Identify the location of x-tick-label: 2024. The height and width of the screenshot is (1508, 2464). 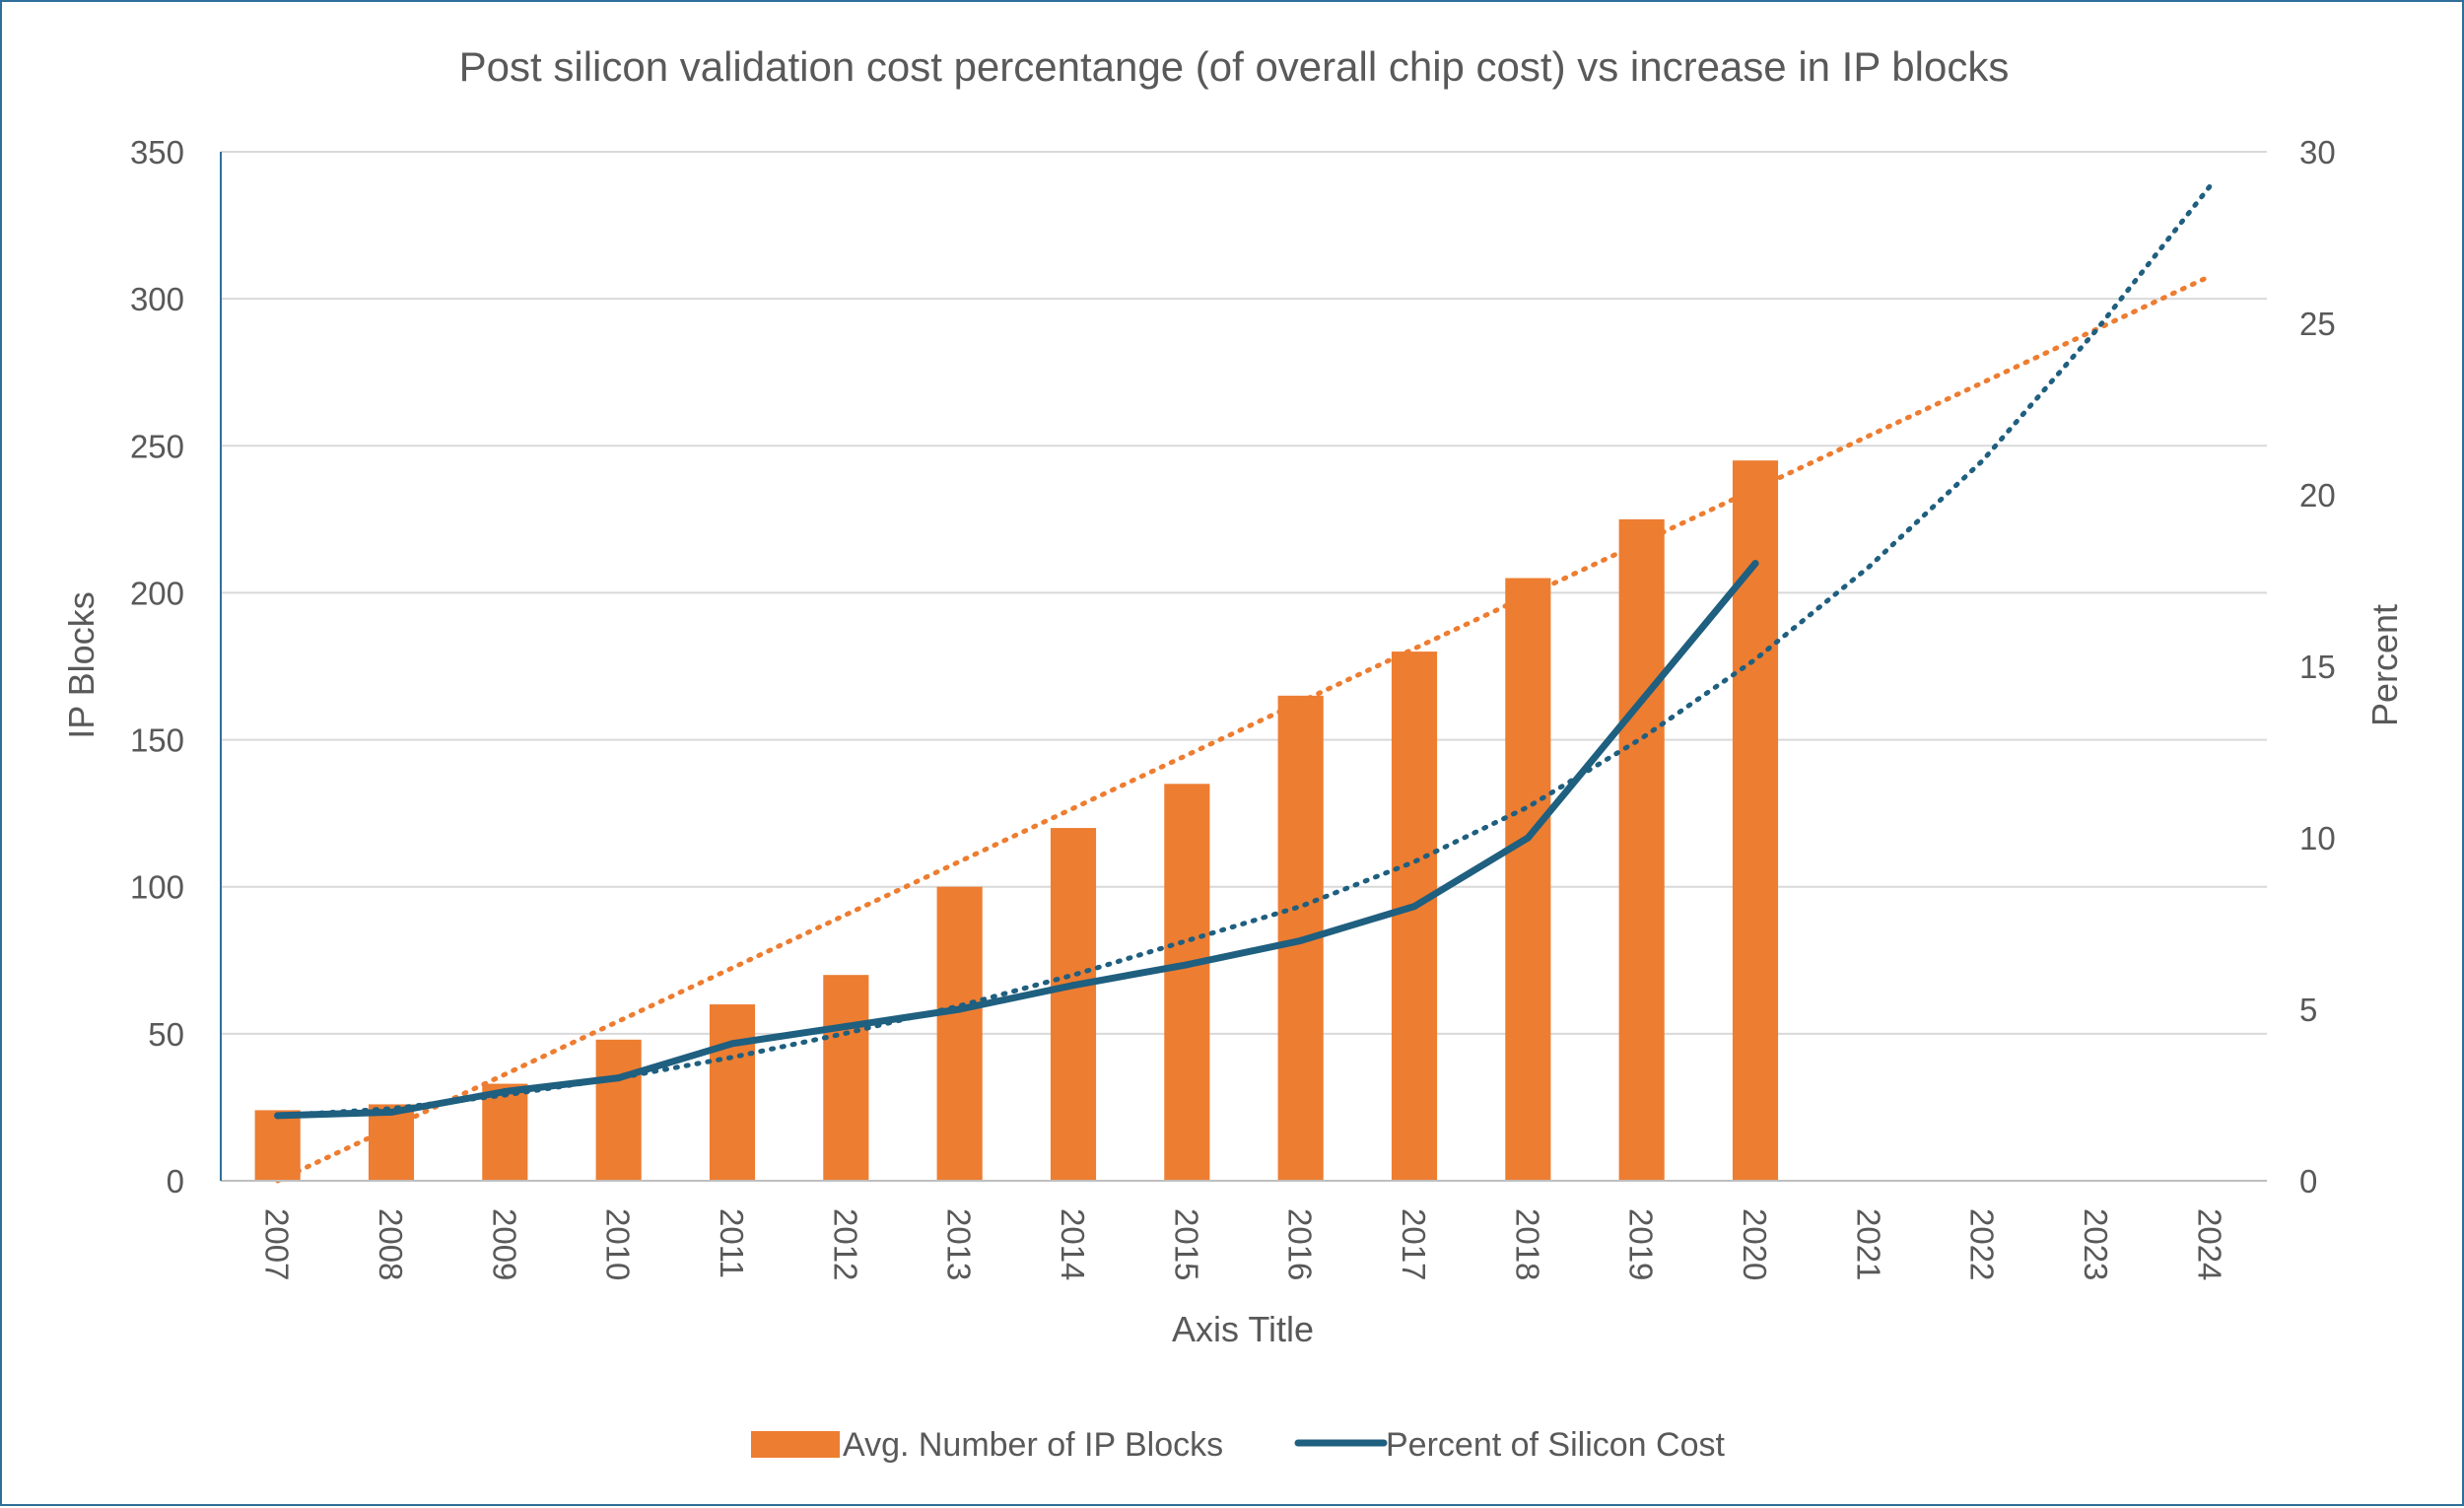
(2209, 1244).